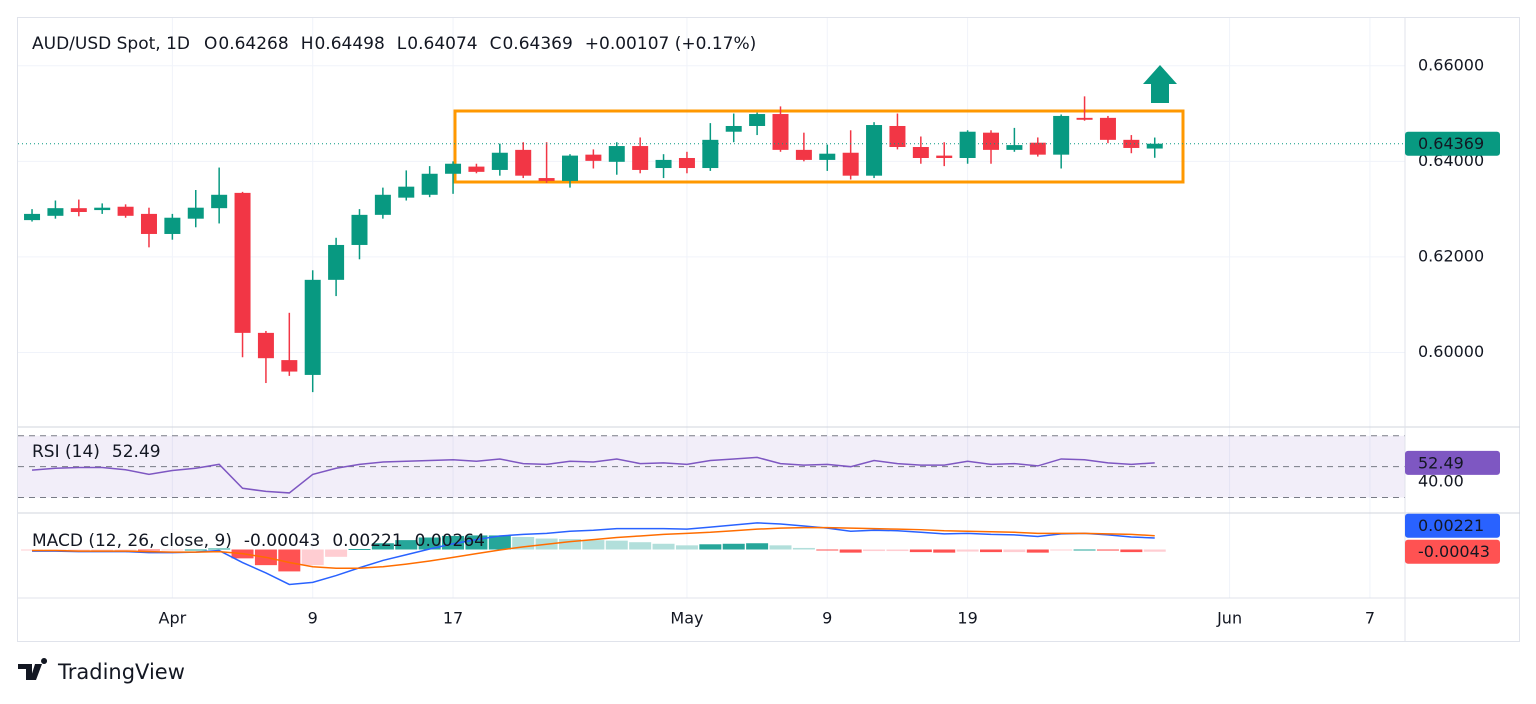 The height and width of the screenshot is (704, 1536). I want to click on legend-text: RSI (14), so click(66, 452).